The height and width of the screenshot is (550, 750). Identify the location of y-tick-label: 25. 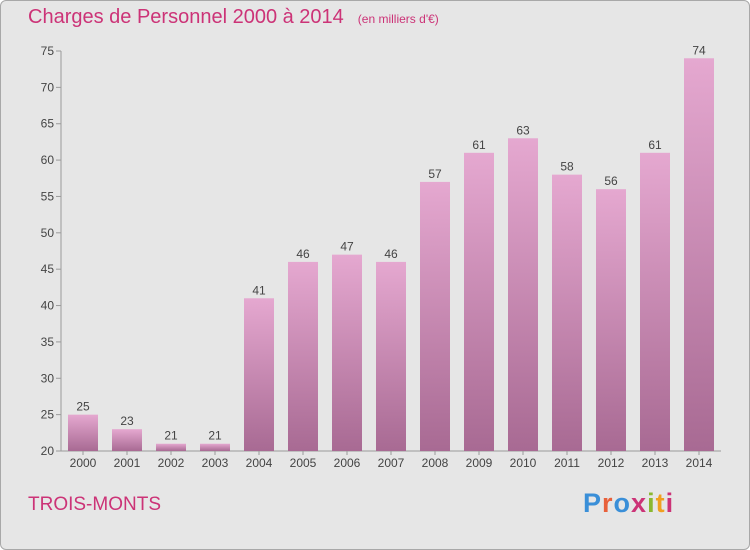
(48, 415).